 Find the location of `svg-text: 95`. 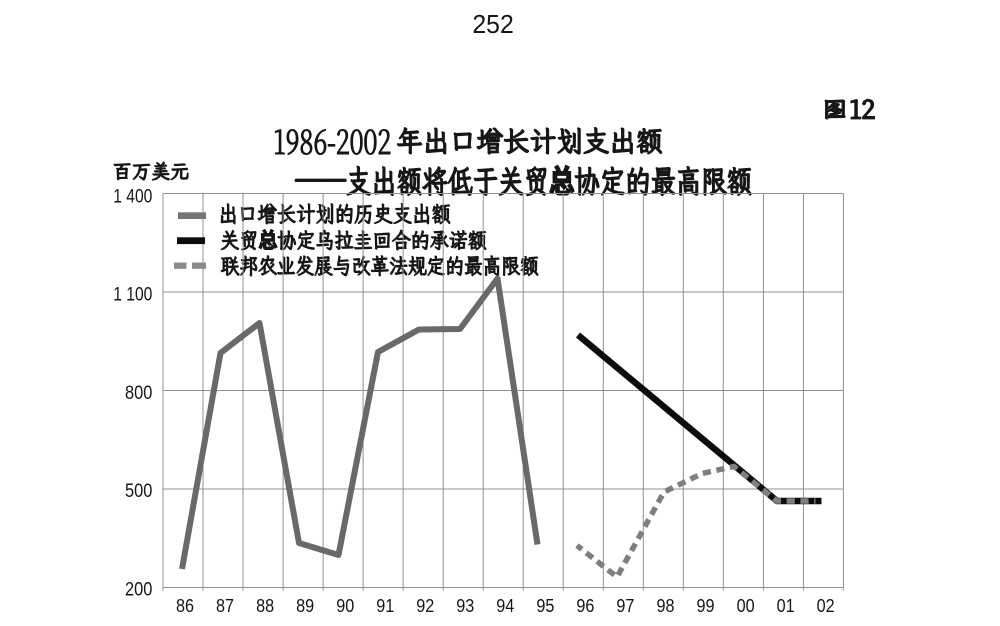

svg-text: 95 is located at coordinates (545, 605).